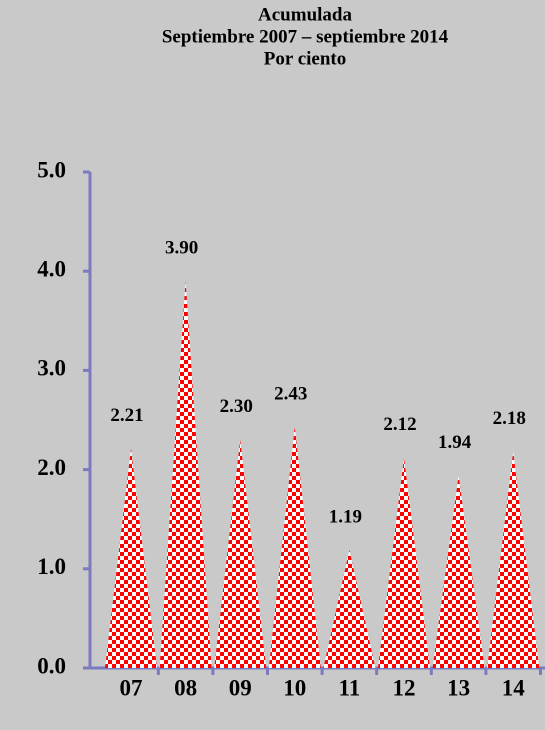 The image size is (545, 730). I want to click on value-label: 2.43, so click(290, 393).